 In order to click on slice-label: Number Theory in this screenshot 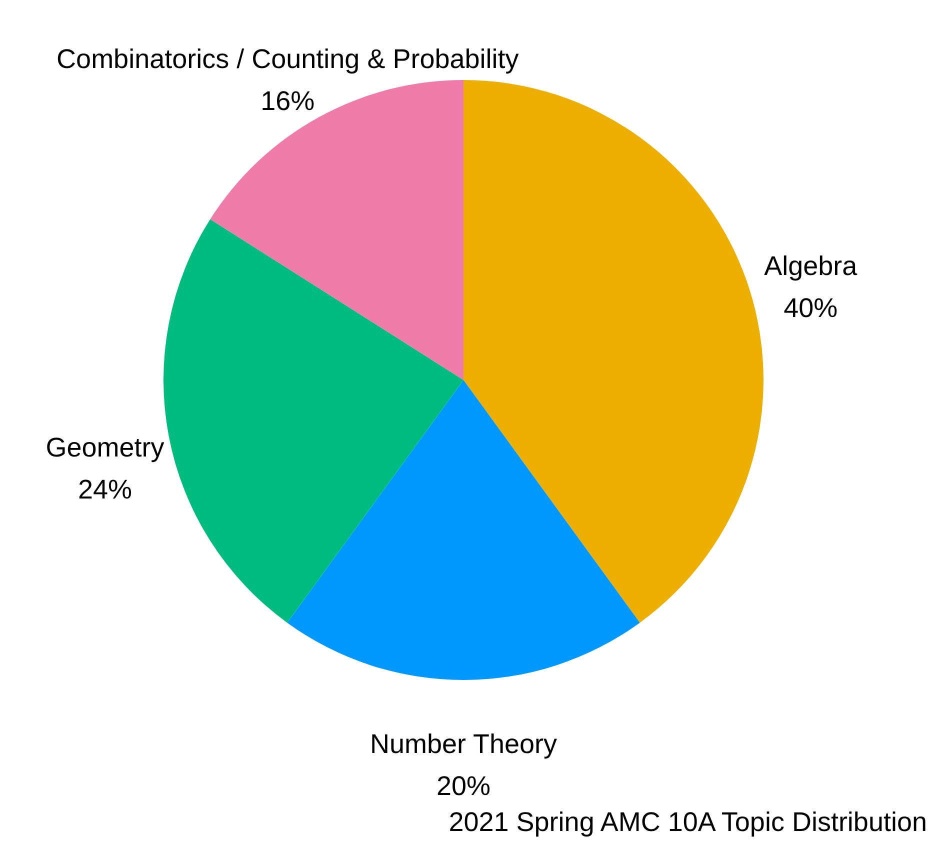, I will do `click(464, 744)`.